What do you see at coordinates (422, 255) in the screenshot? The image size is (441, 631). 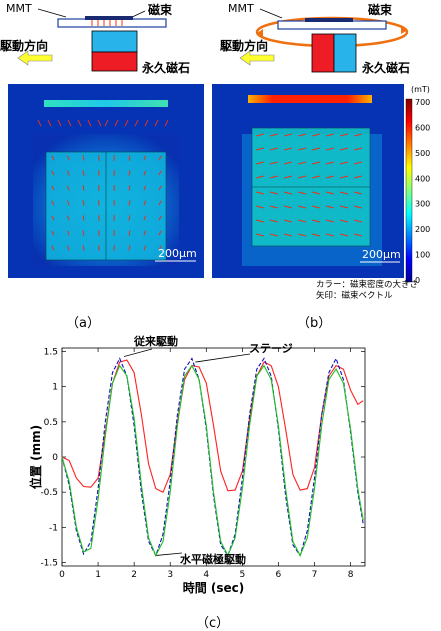 I see `colorbar-tick-label: 100` at bounding box center [422, 255].